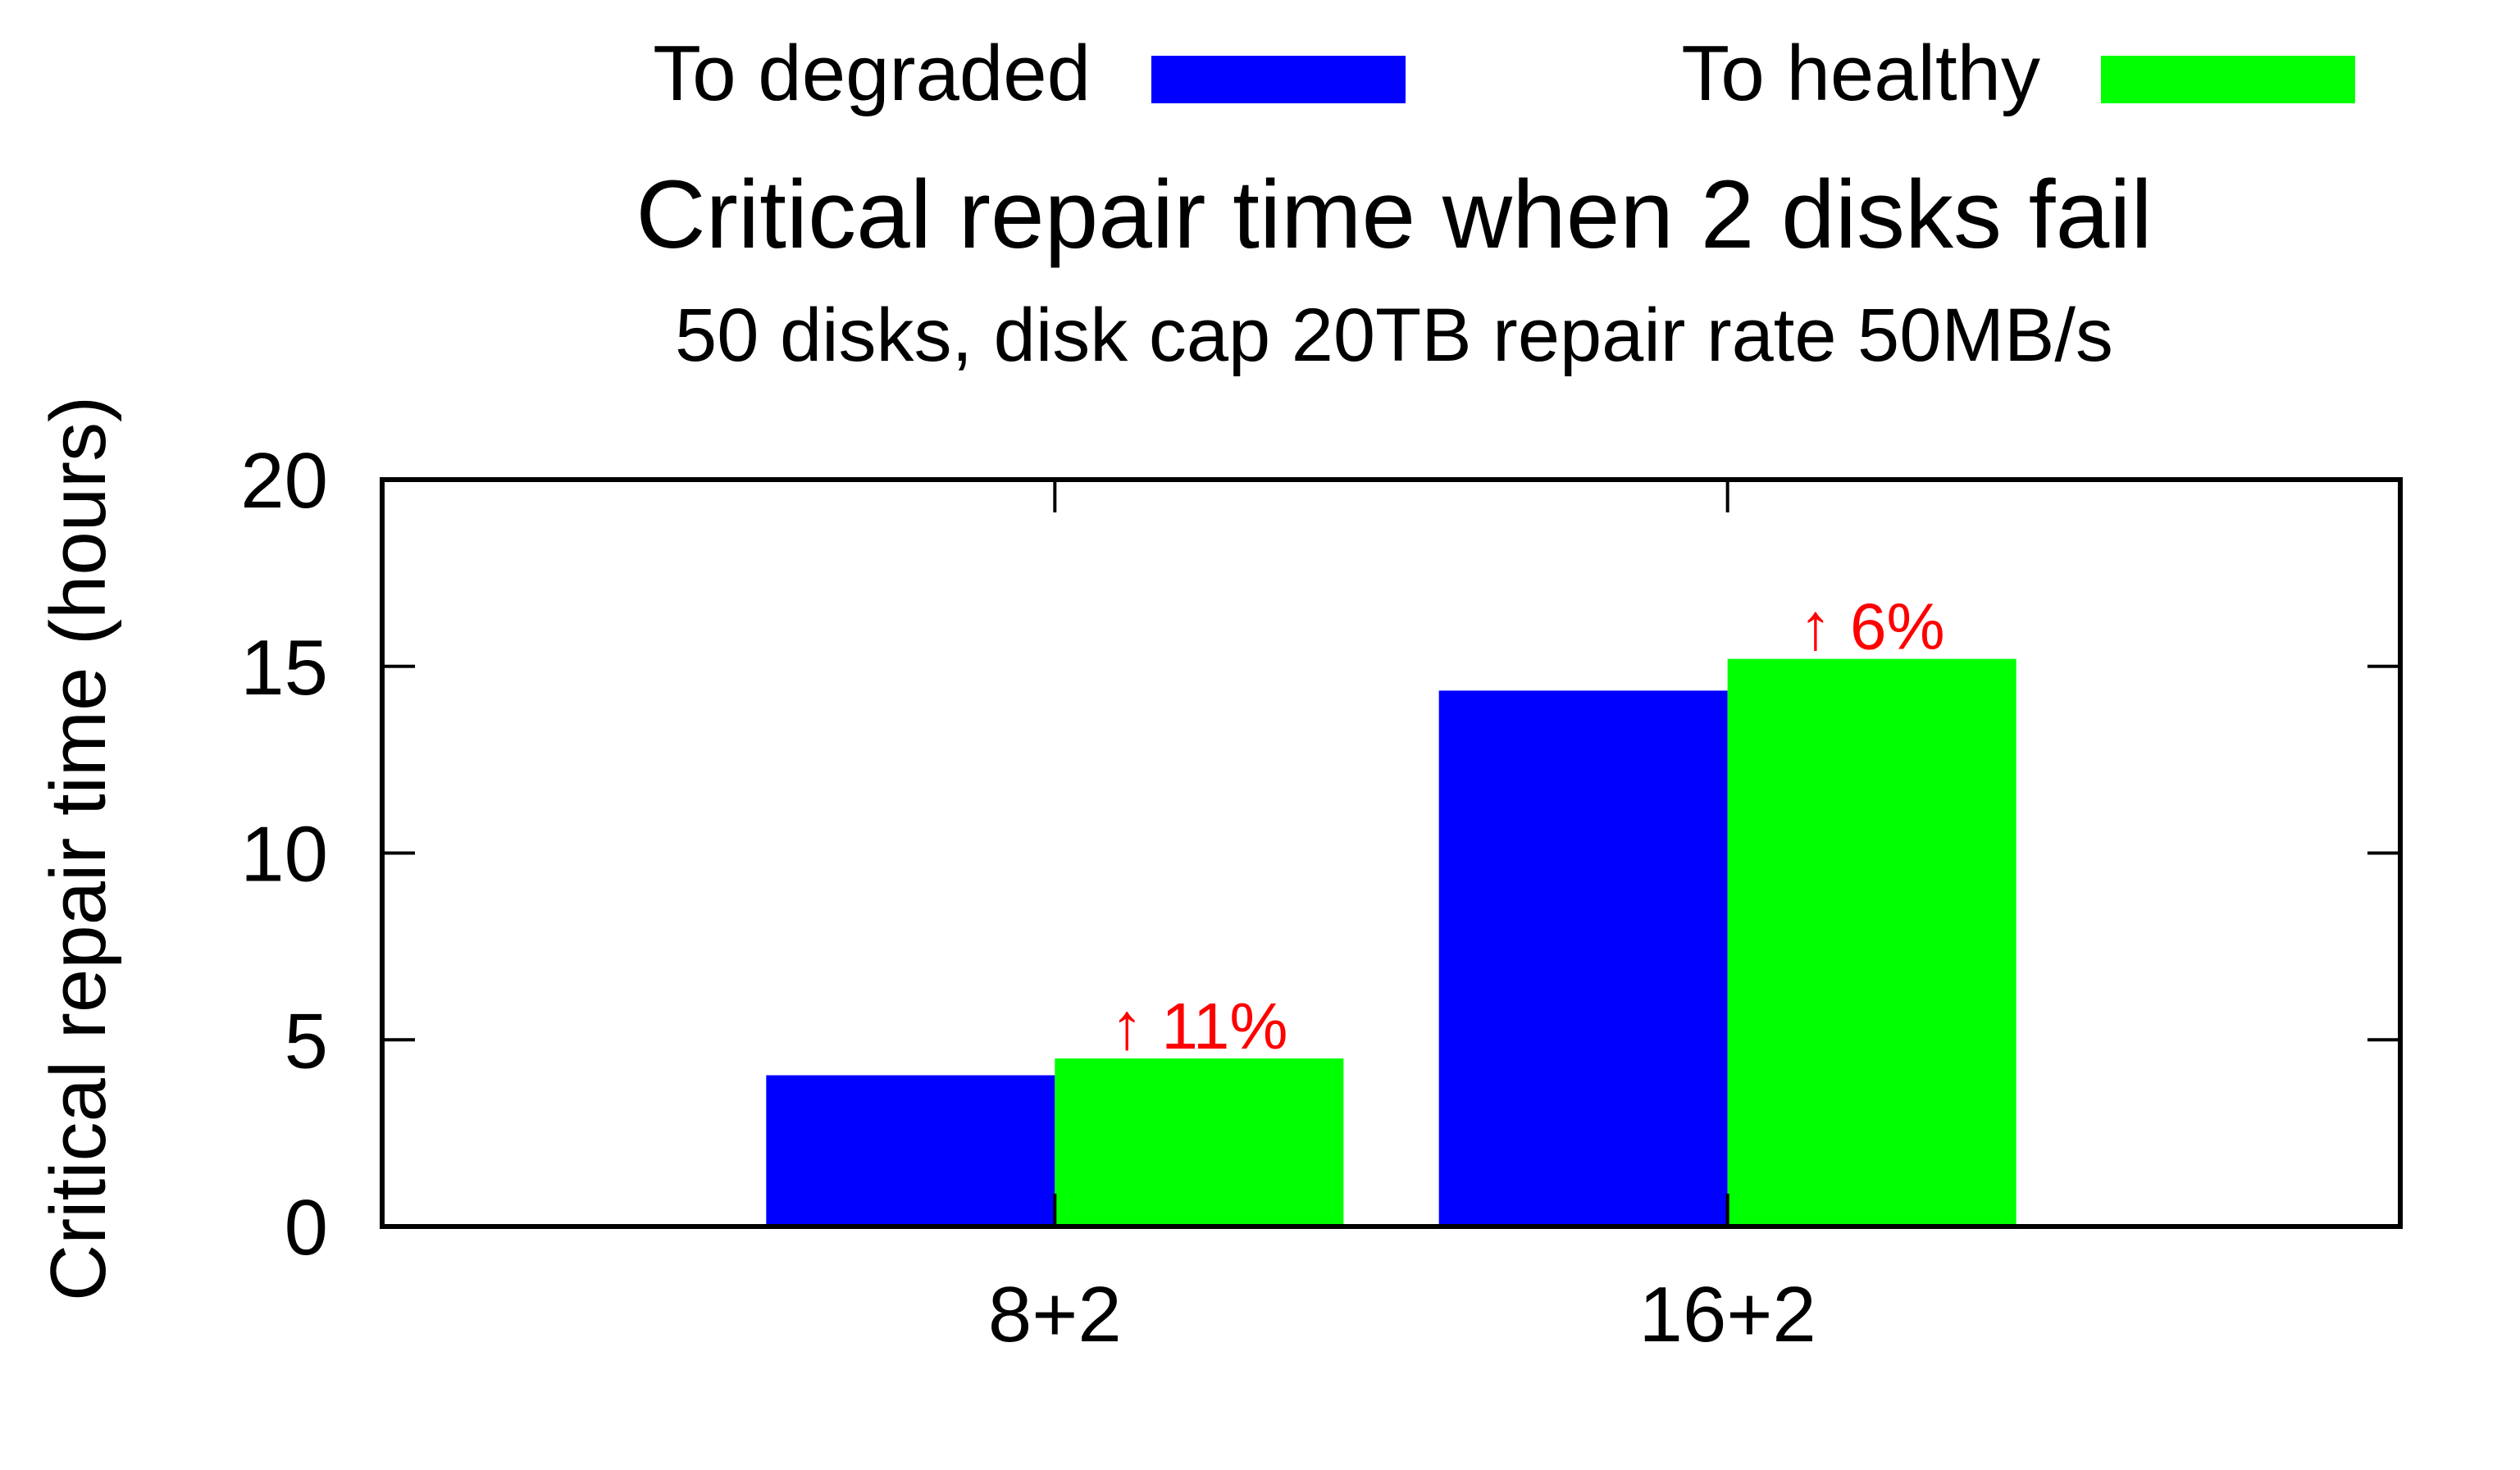 This screenshot has width=2520, height=1470. What do you see at coordinates (1872, 943) in the screenshot?
I see `bar-to-healthy-16plus2` at bounding box center [1872, 943].